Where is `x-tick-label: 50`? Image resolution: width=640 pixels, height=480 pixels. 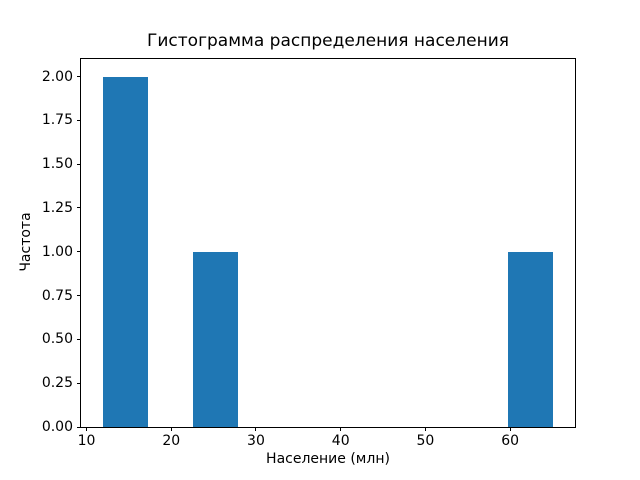 x-tick-label: 50 is located at coordinates (425, 441).